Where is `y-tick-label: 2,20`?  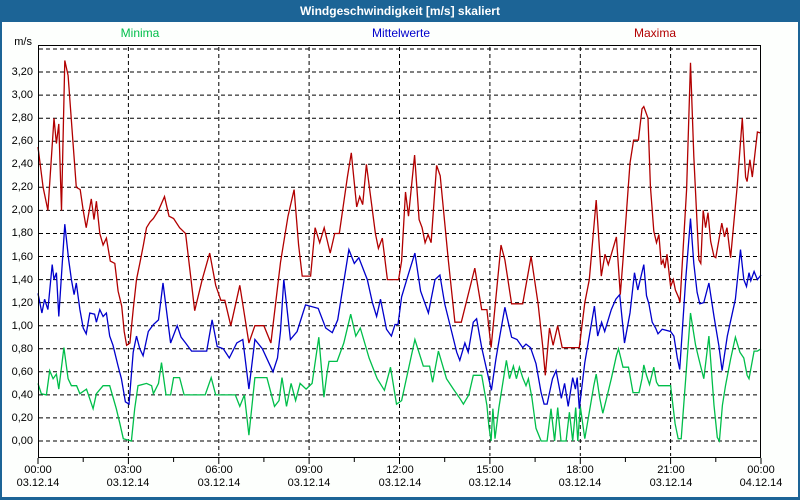 y-tick-label: 2,20 is located at coordinates (22, 187).